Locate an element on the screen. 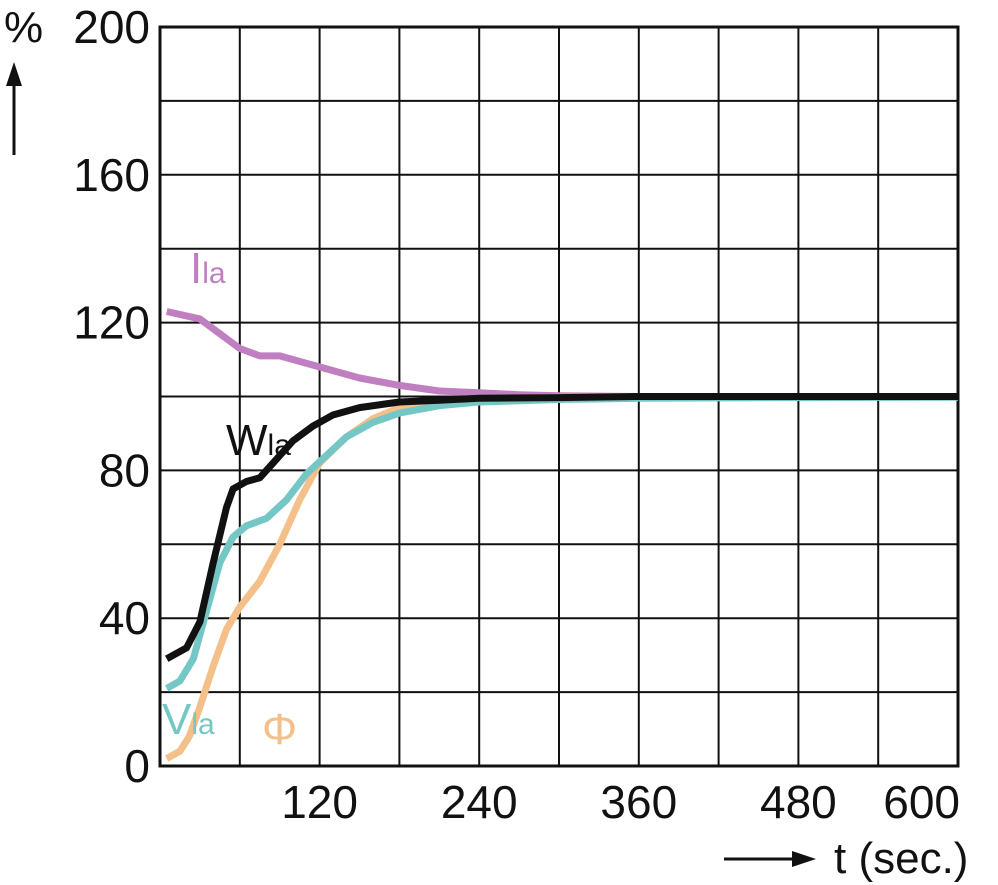 This screenshot has height=885, width=998. series-label-ila: Ila is located at coordinates (208, 268).